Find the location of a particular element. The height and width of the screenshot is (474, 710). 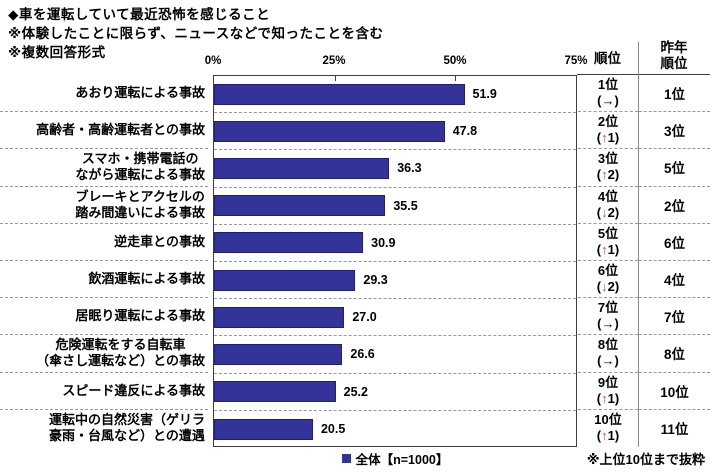

rank-value: 2位 is located at coordinates (608, 122).